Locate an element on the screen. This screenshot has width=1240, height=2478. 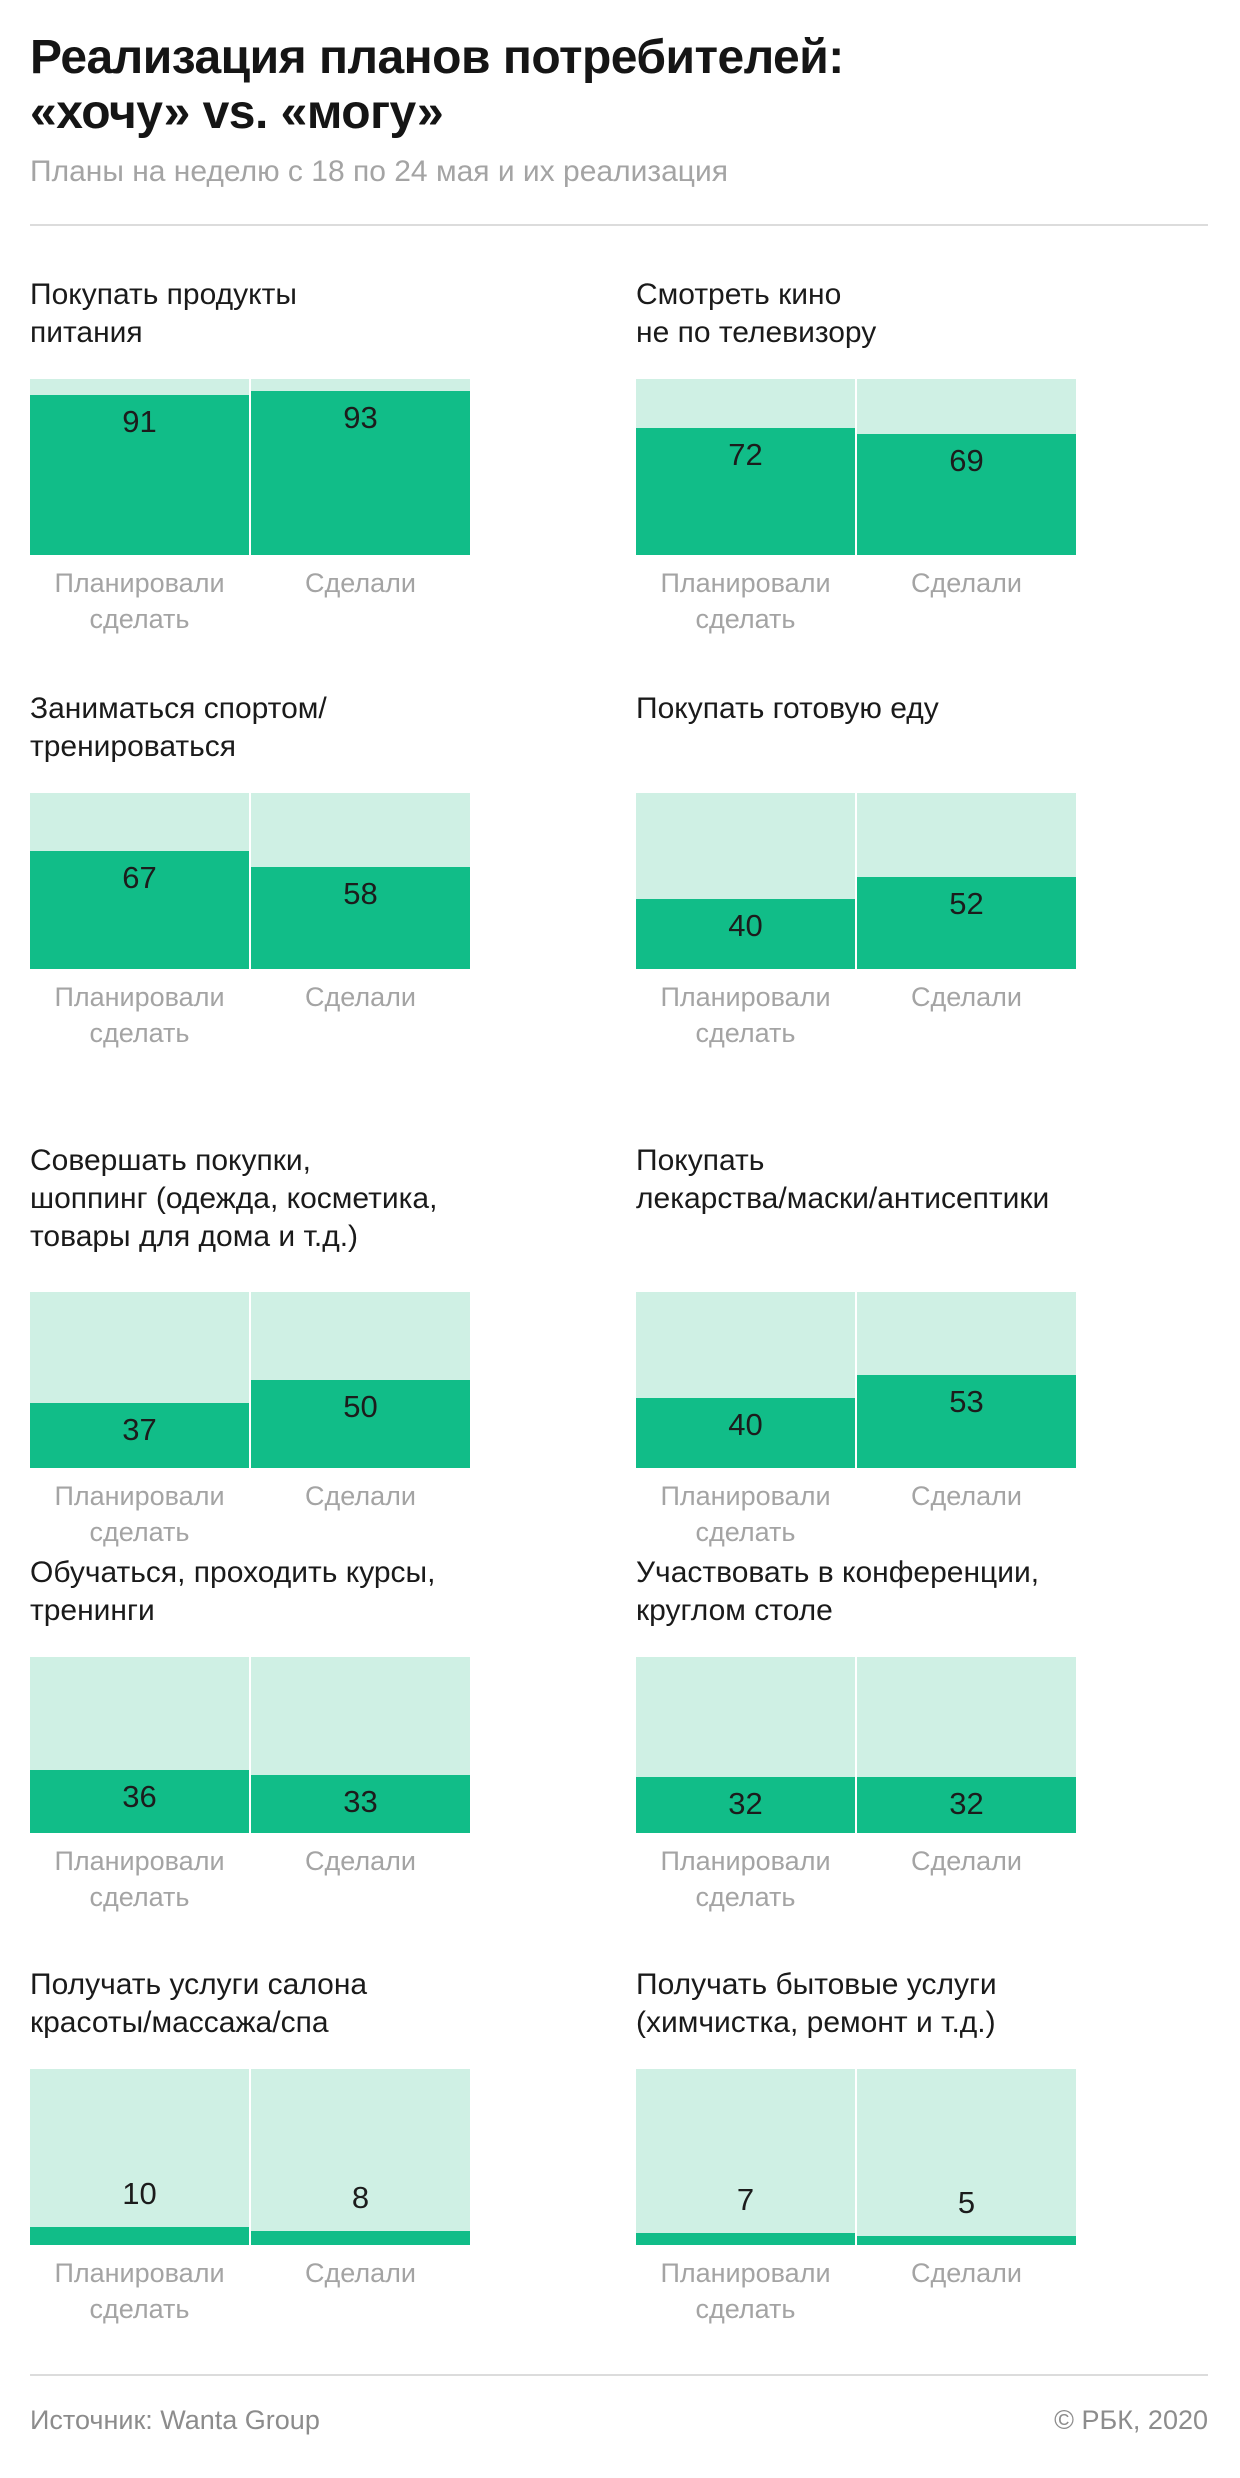
bar-pair: 91 93 is located at coordinates (250, 467).